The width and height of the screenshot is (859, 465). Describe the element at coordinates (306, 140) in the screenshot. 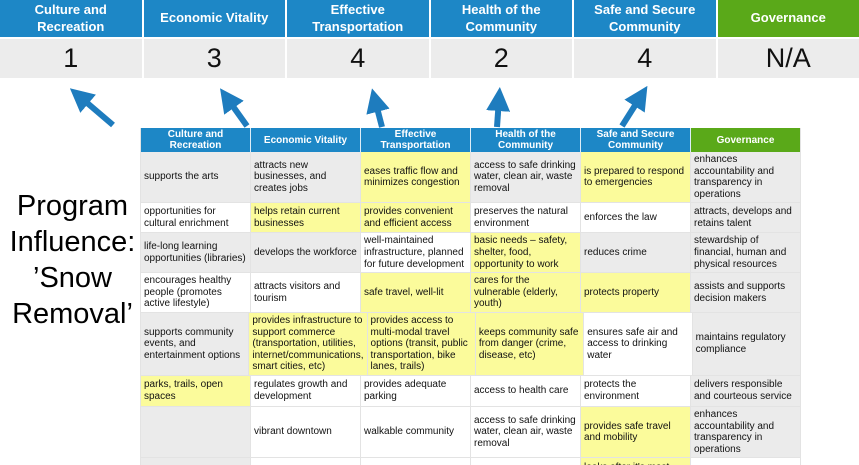

I see `matrix-header-1: Economic Vitality` at that location.